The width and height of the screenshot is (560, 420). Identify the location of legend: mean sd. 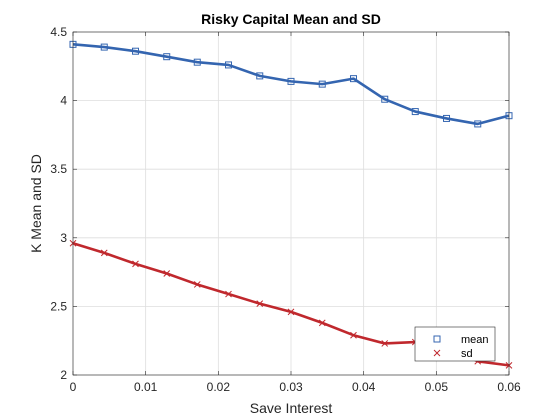
(455, 344).